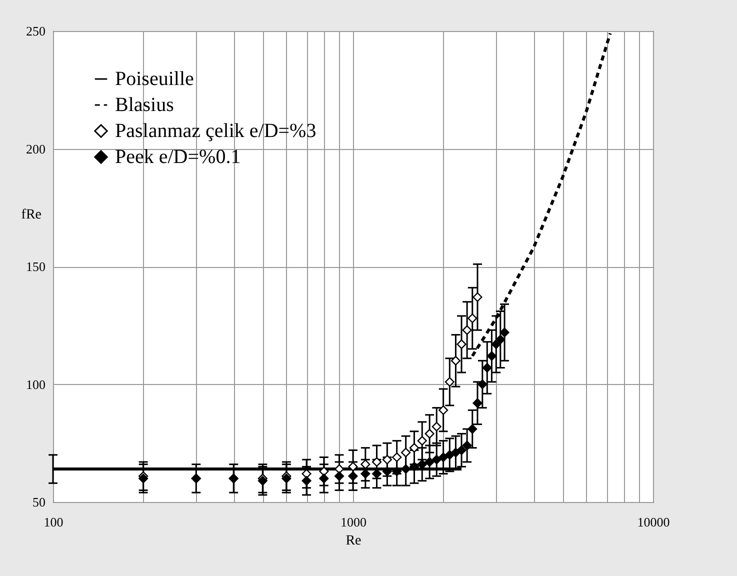 The height and width of the screenshot is (576, 737). What do you see at coordinates (353, 522) in the screenshot?
I see `x-tick-label: 1000` at bounding box center [353, 522].